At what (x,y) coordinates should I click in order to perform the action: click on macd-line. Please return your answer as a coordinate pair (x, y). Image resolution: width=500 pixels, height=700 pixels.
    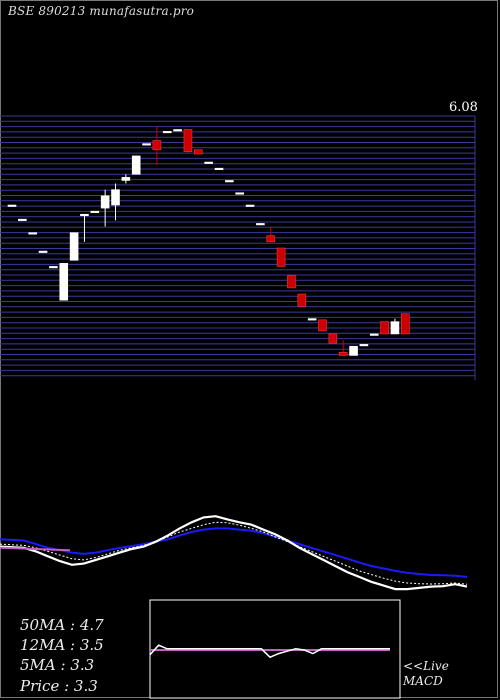
    Looking at the image, I should click on (269, 651).